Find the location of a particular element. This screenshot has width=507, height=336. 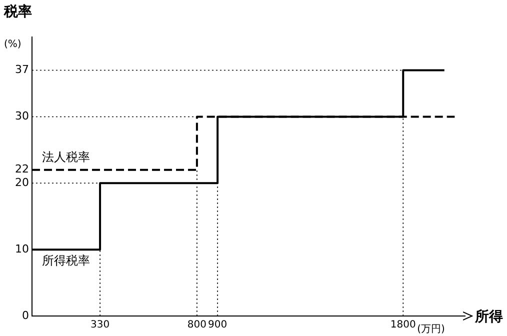

x-tick-label: 900 is located at coordinates (218, 325).